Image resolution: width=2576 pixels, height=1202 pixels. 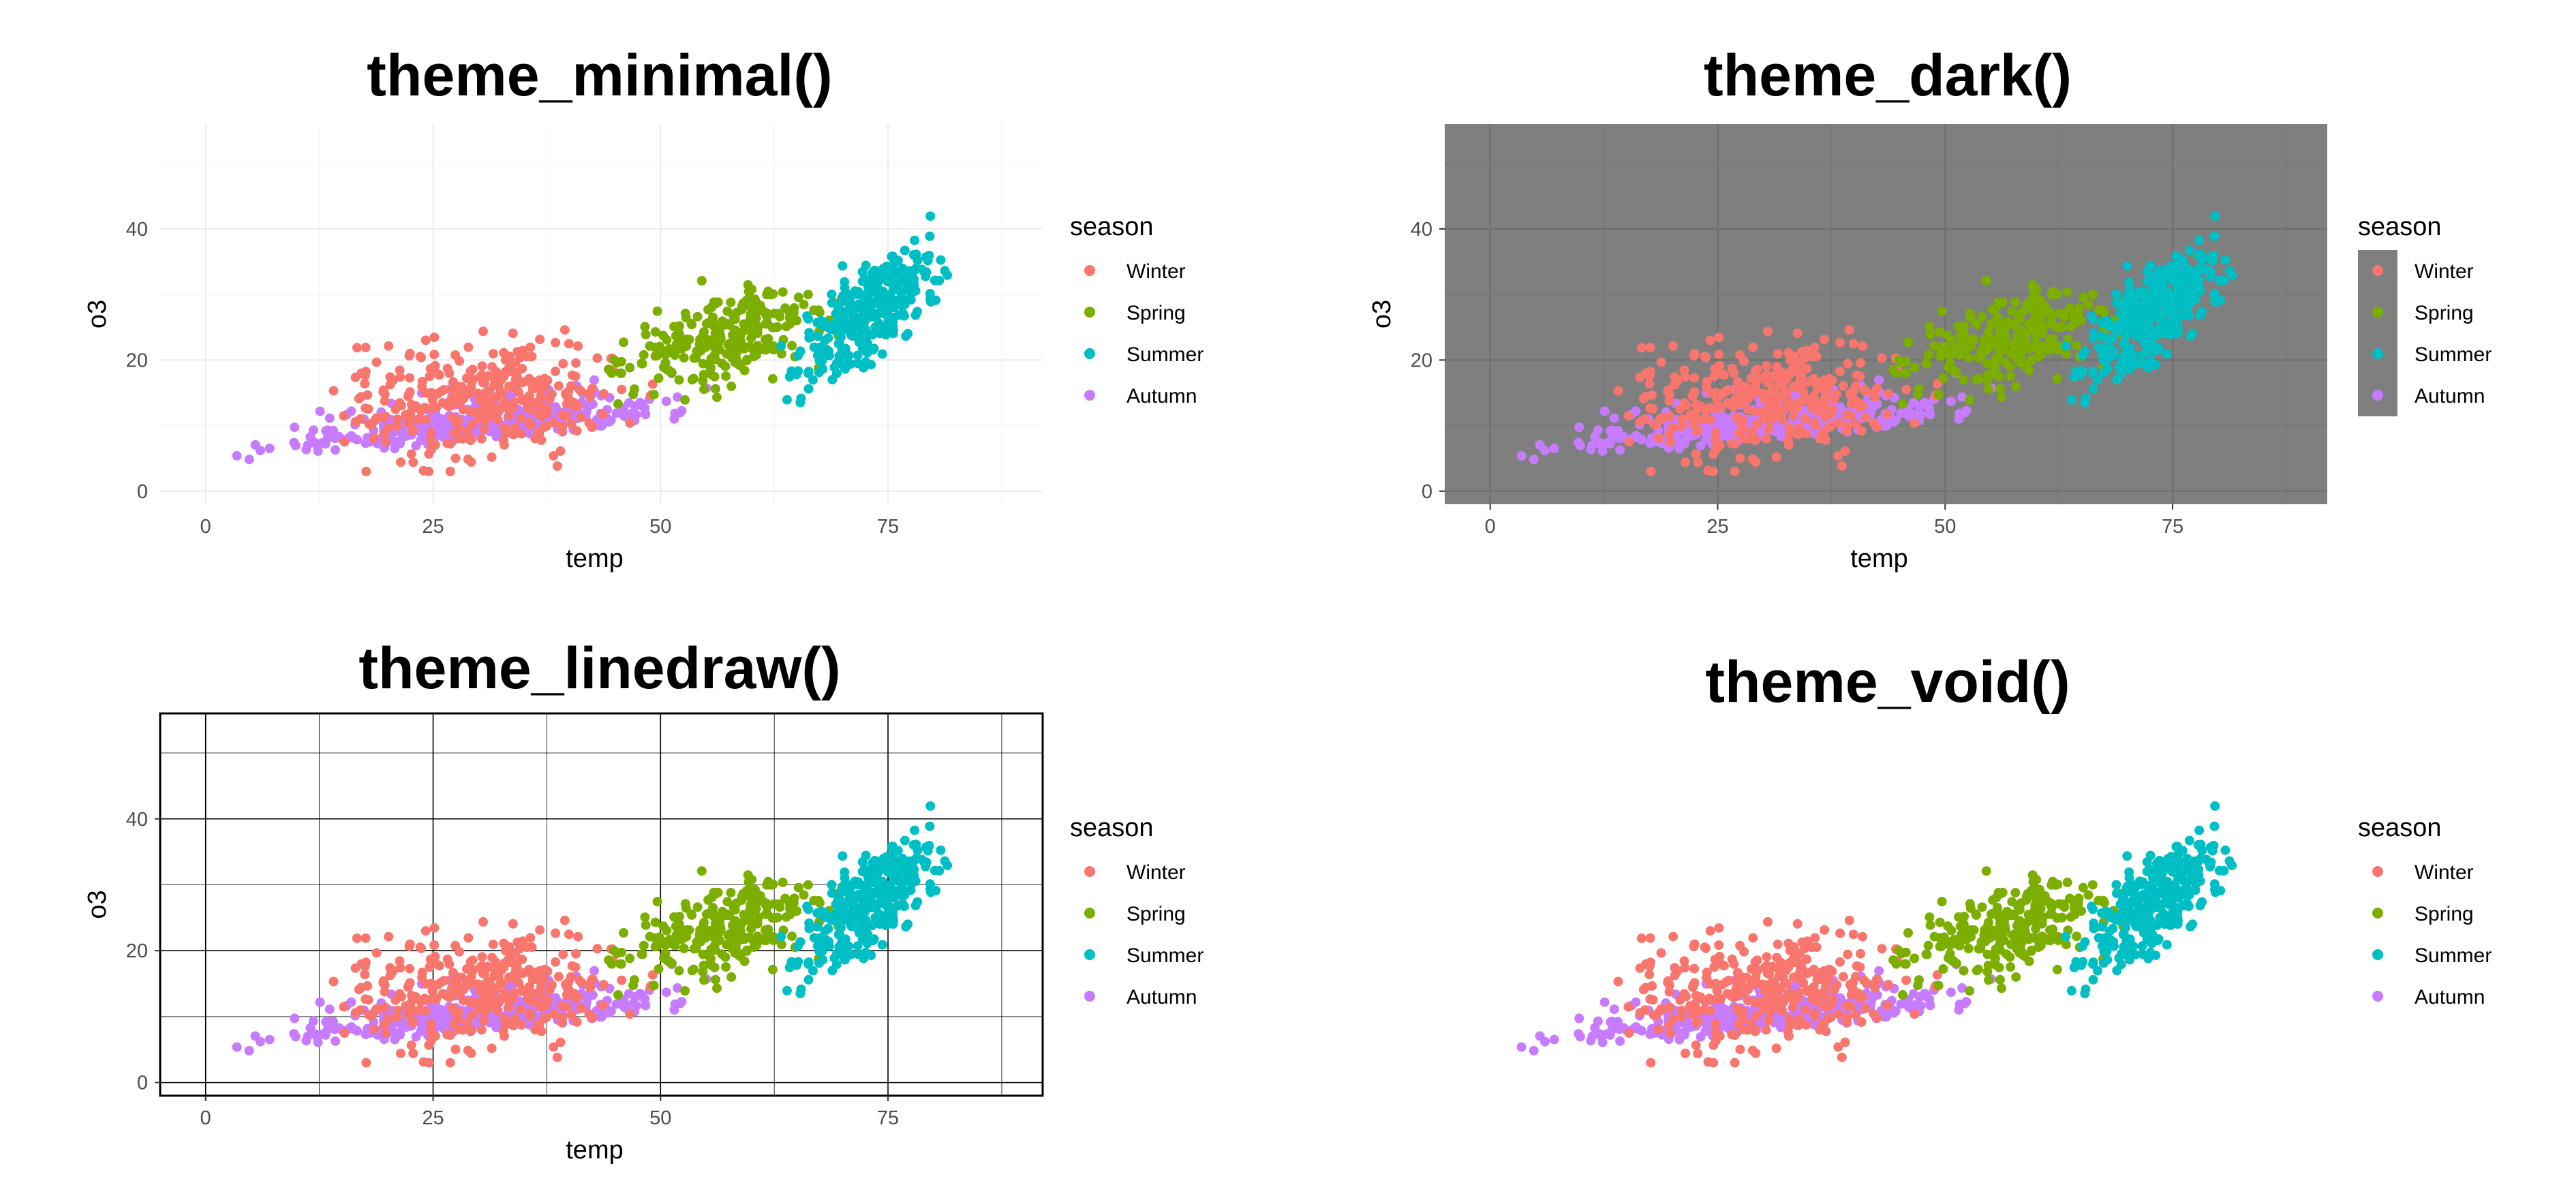 I want to click on x-axis-label: temp, so click(x=594, y=1151).